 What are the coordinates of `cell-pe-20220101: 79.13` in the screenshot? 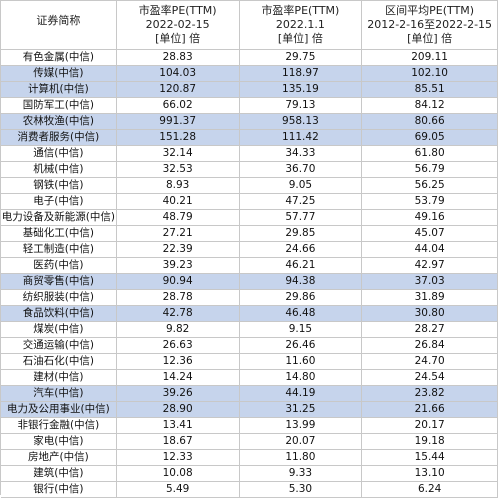 It's located at (301, 105).